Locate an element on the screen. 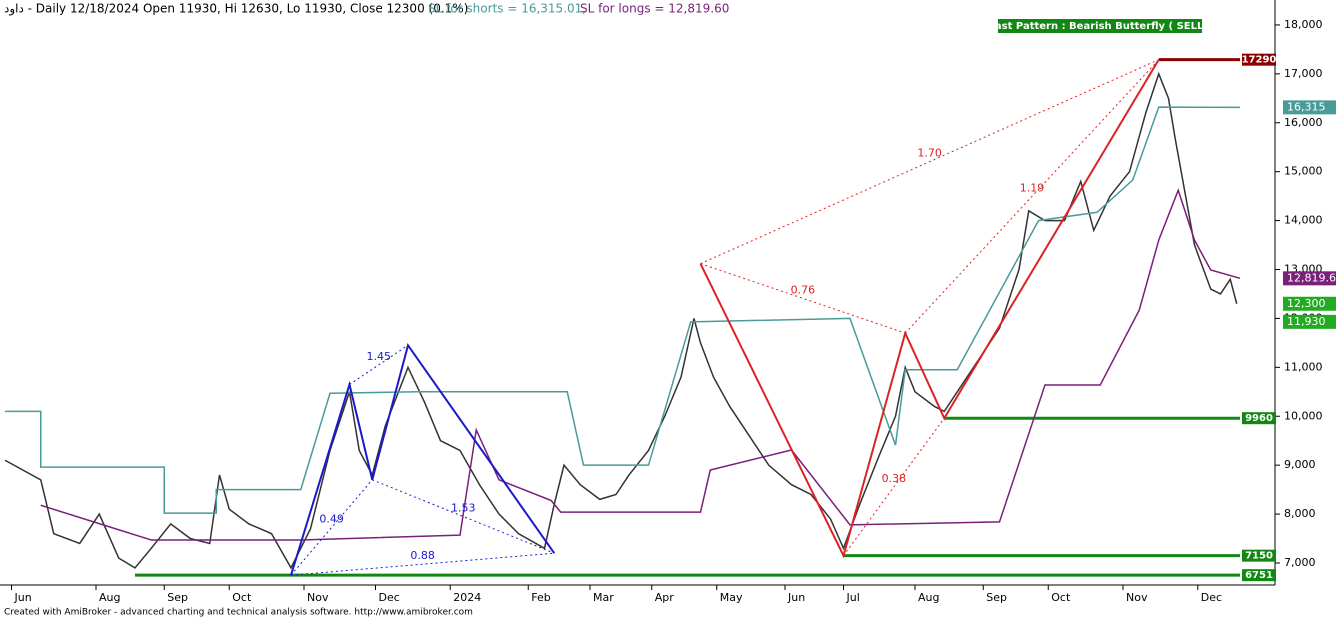  value-box-label: 12,819.6 is located at coordinates (1311, 277).